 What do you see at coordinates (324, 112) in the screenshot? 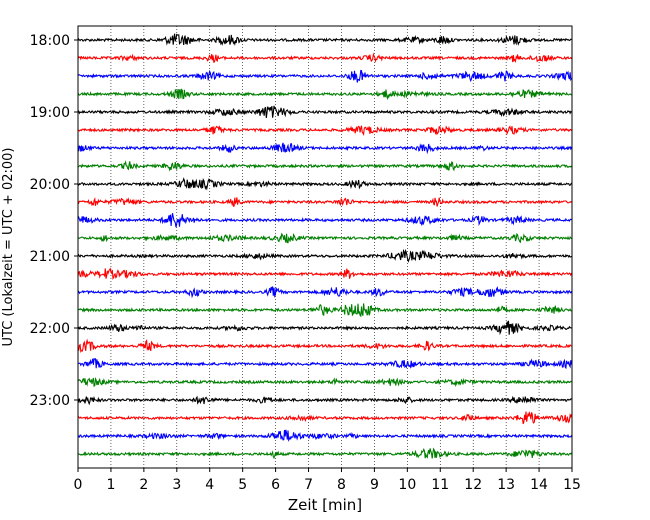
I see `trace-1900` at bounding box center [324, 112].